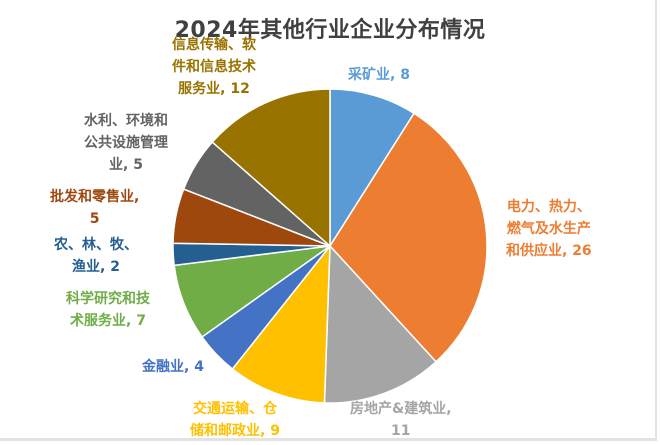 The height and width of the screenshot is (445, 660). I want to click on label-it-services: 信息传输、软 件和信息技术 服务业, 12, so click(214, 67).